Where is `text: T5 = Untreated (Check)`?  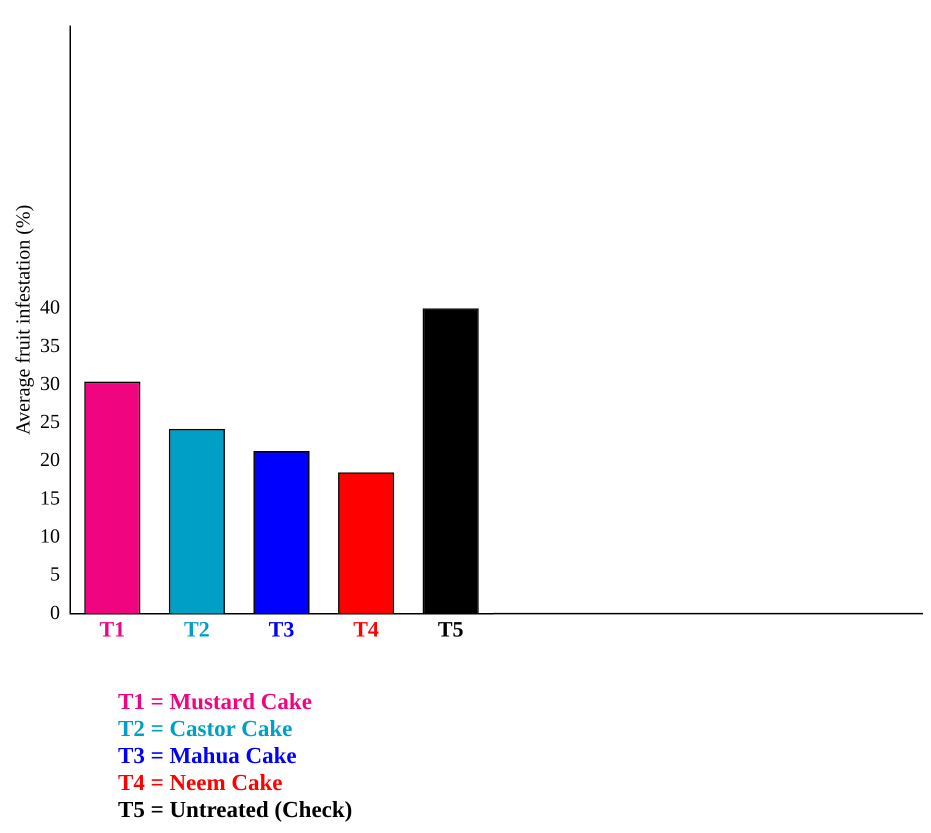 text: T5 = Untreated (Check) is located at coordinates (236, 809).